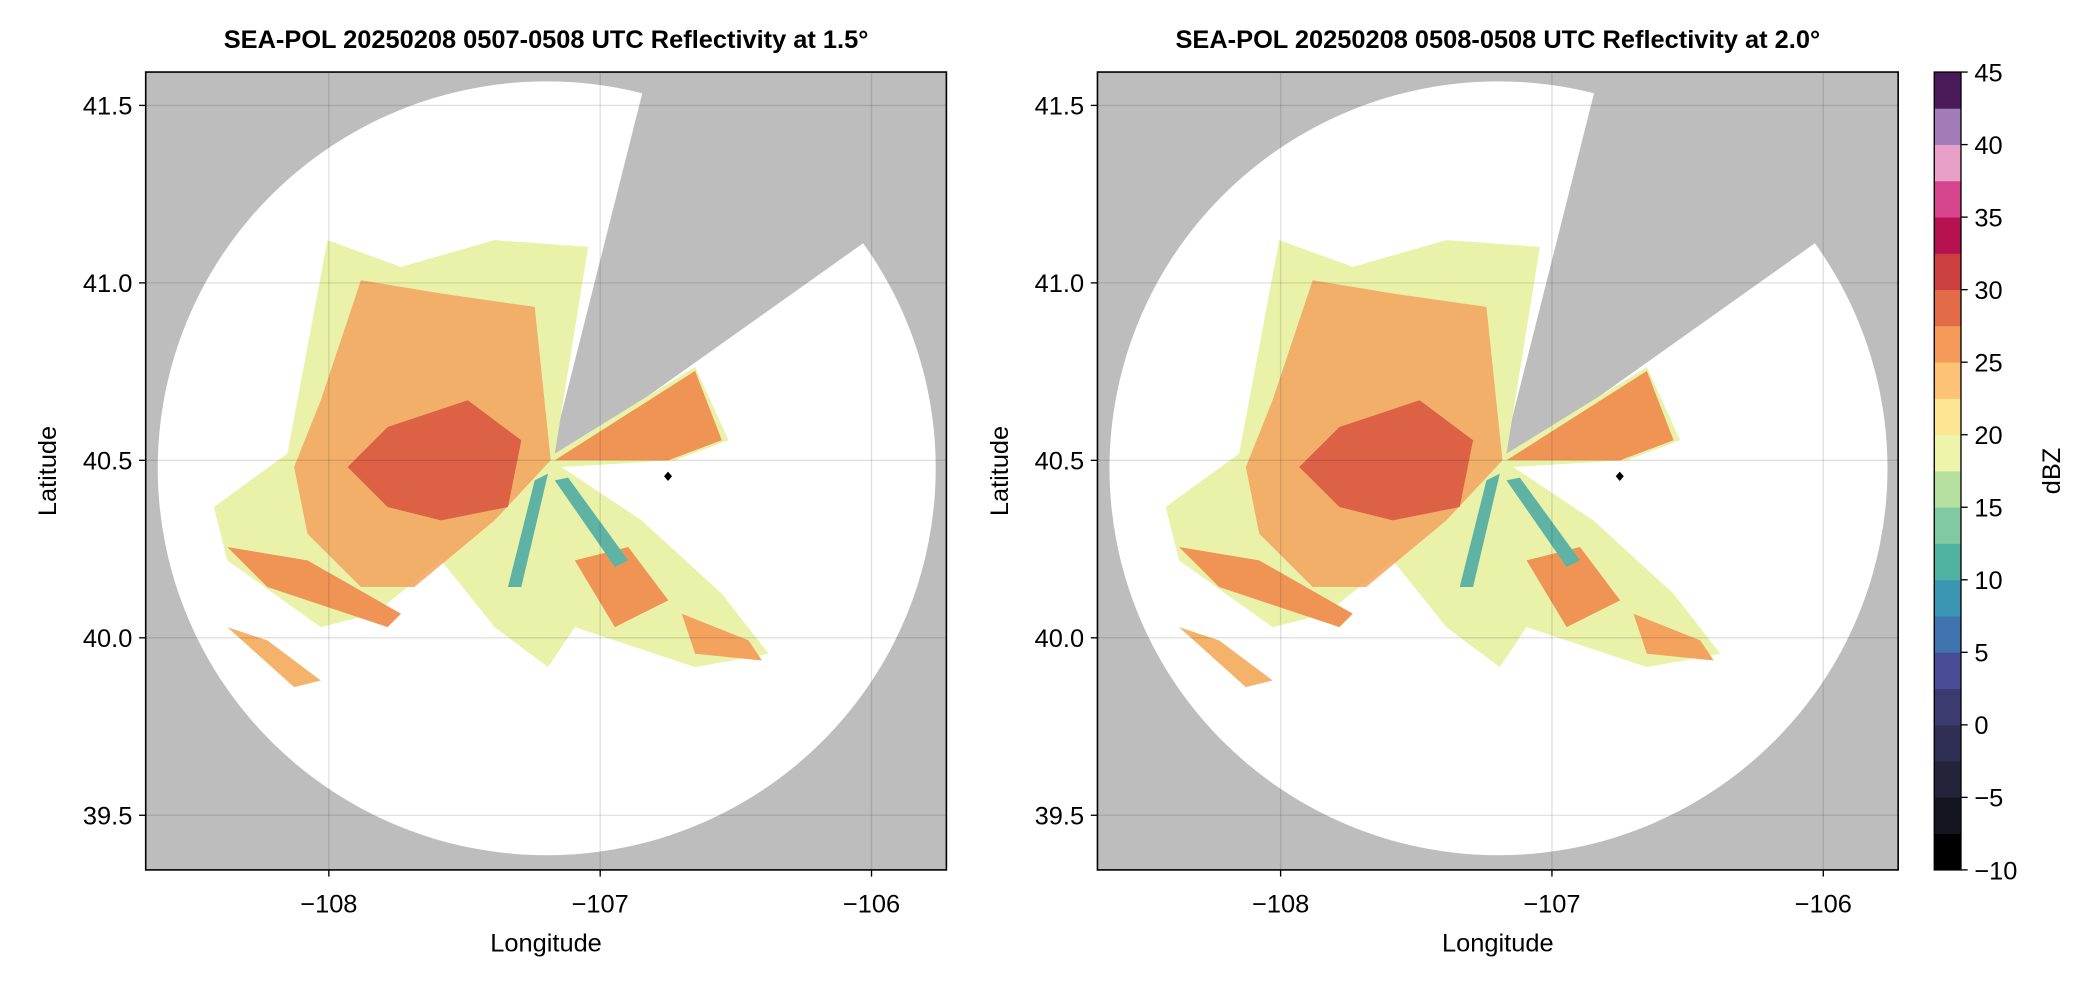 This screenshot has width=2096, height=990. What do you see at coordinates (1988, 146) in the screenshot?
I see `colorbar-tick-label: 40` at bounding box center [1988, 146].